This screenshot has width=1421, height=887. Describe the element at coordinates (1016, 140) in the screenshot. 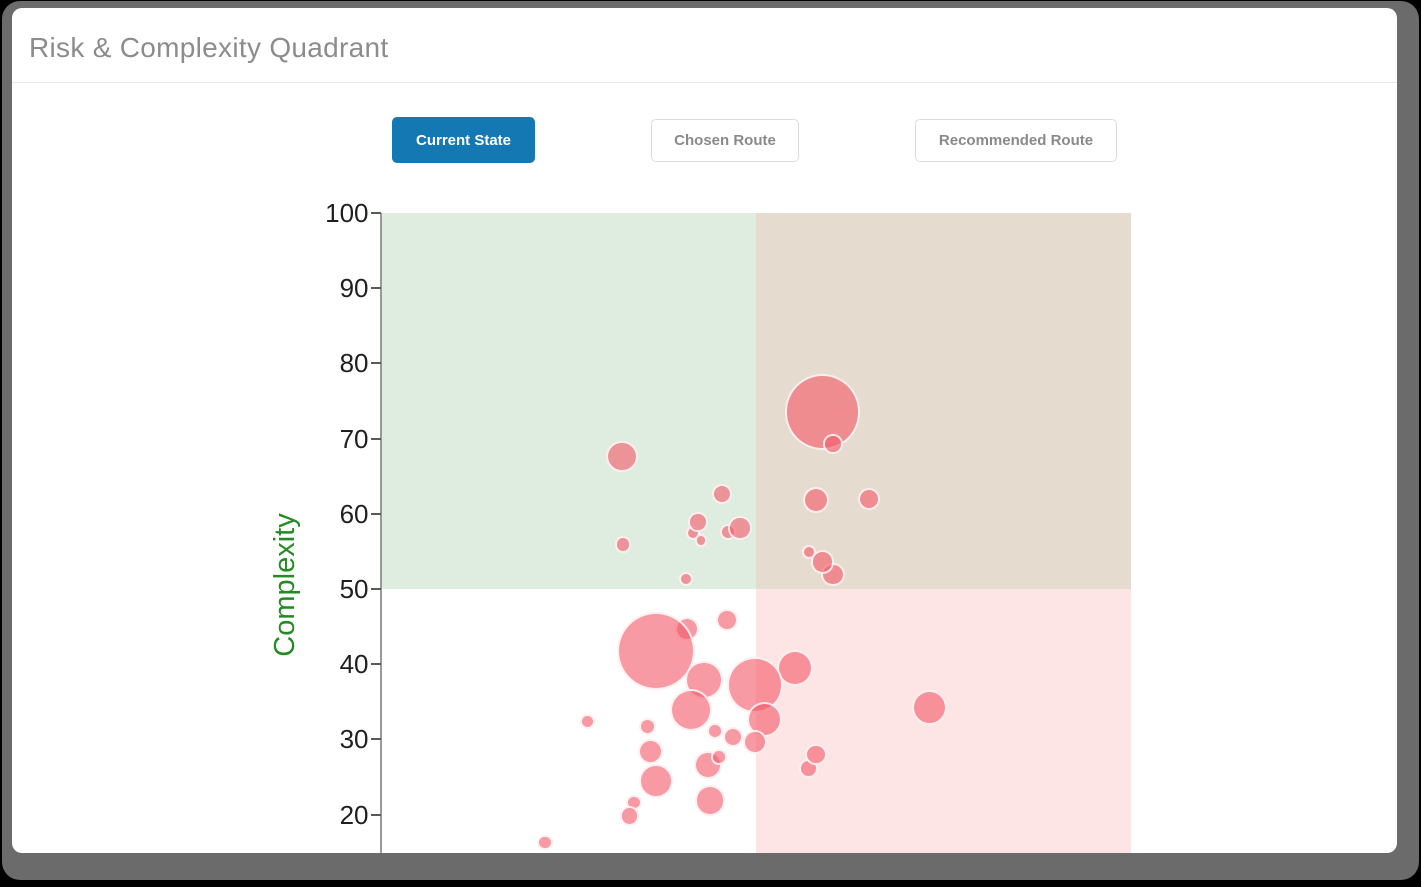

I see `tab-recommended-route: Recommended Route` at that location.